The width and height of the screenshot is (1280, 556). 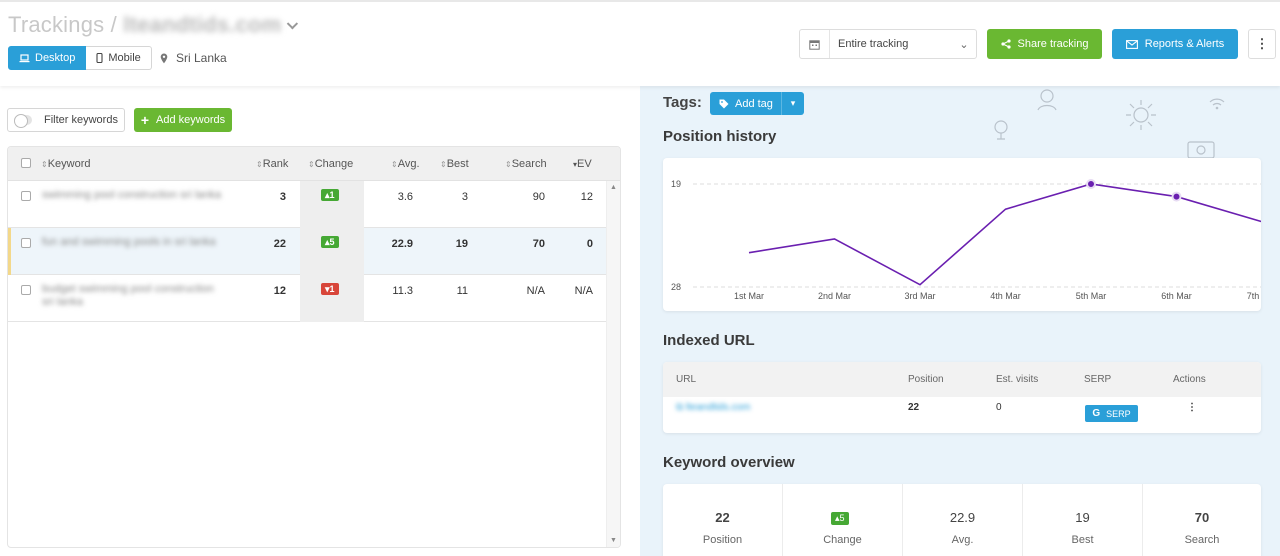 I want to click on x-tick-label: 7th Mar, so click(x=1254, y=296).